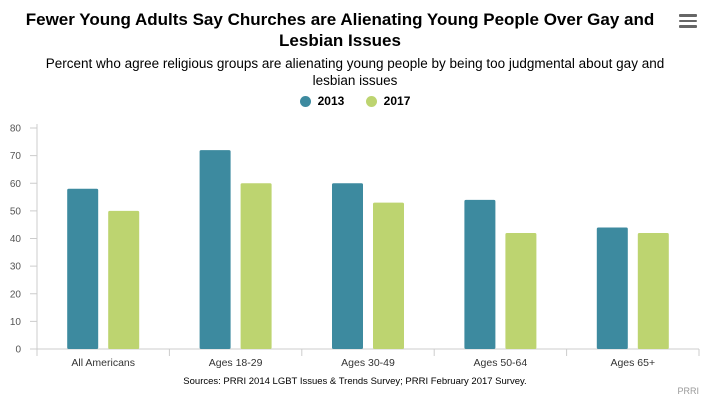  Describe the element at coordinates (16, 184) in the screenshot. I see `y-tick-label: 60` at that location.